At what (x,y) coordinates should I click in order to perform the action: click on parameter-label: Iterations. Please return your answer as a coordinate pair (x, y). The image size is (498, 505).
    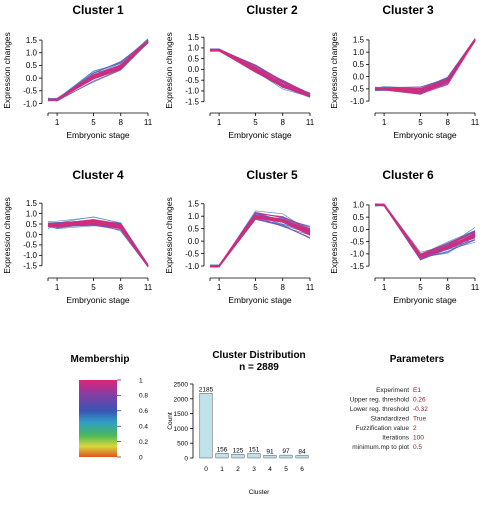
    Looking at the image, I should click on (395, 438).